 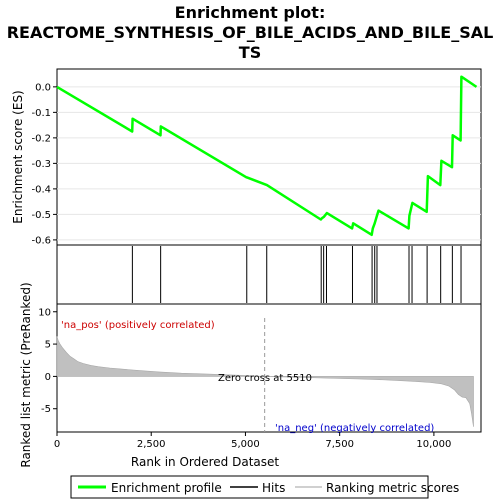 I want to click on es-y-tick-label: -0.3, so click(x=41, y=164).